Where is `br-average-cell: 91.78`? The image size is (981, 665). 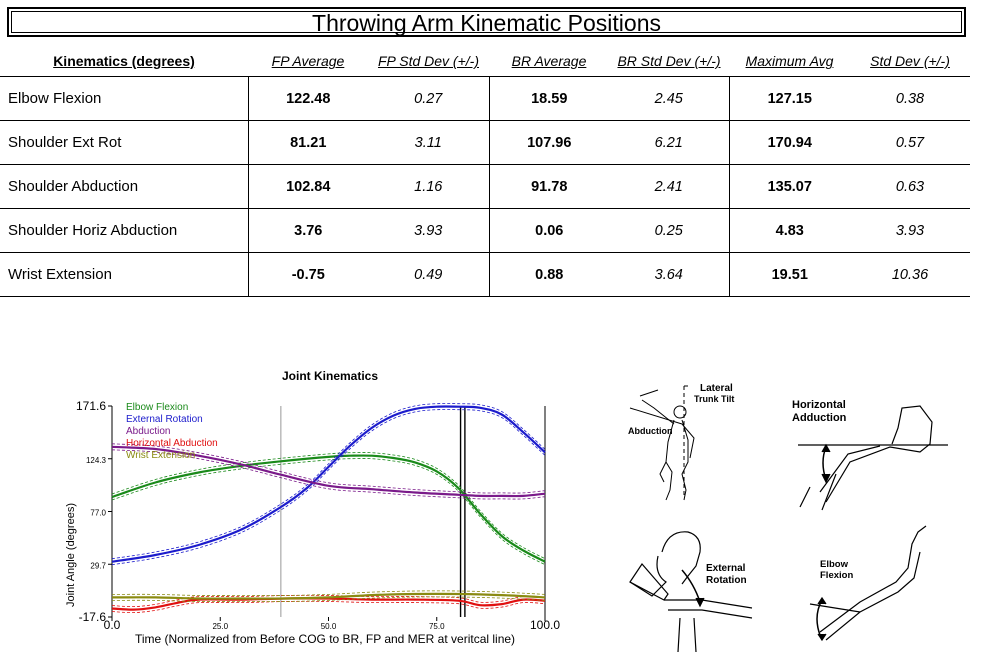
br-average-cell: 91.78 is located at coordinates (548, 186).